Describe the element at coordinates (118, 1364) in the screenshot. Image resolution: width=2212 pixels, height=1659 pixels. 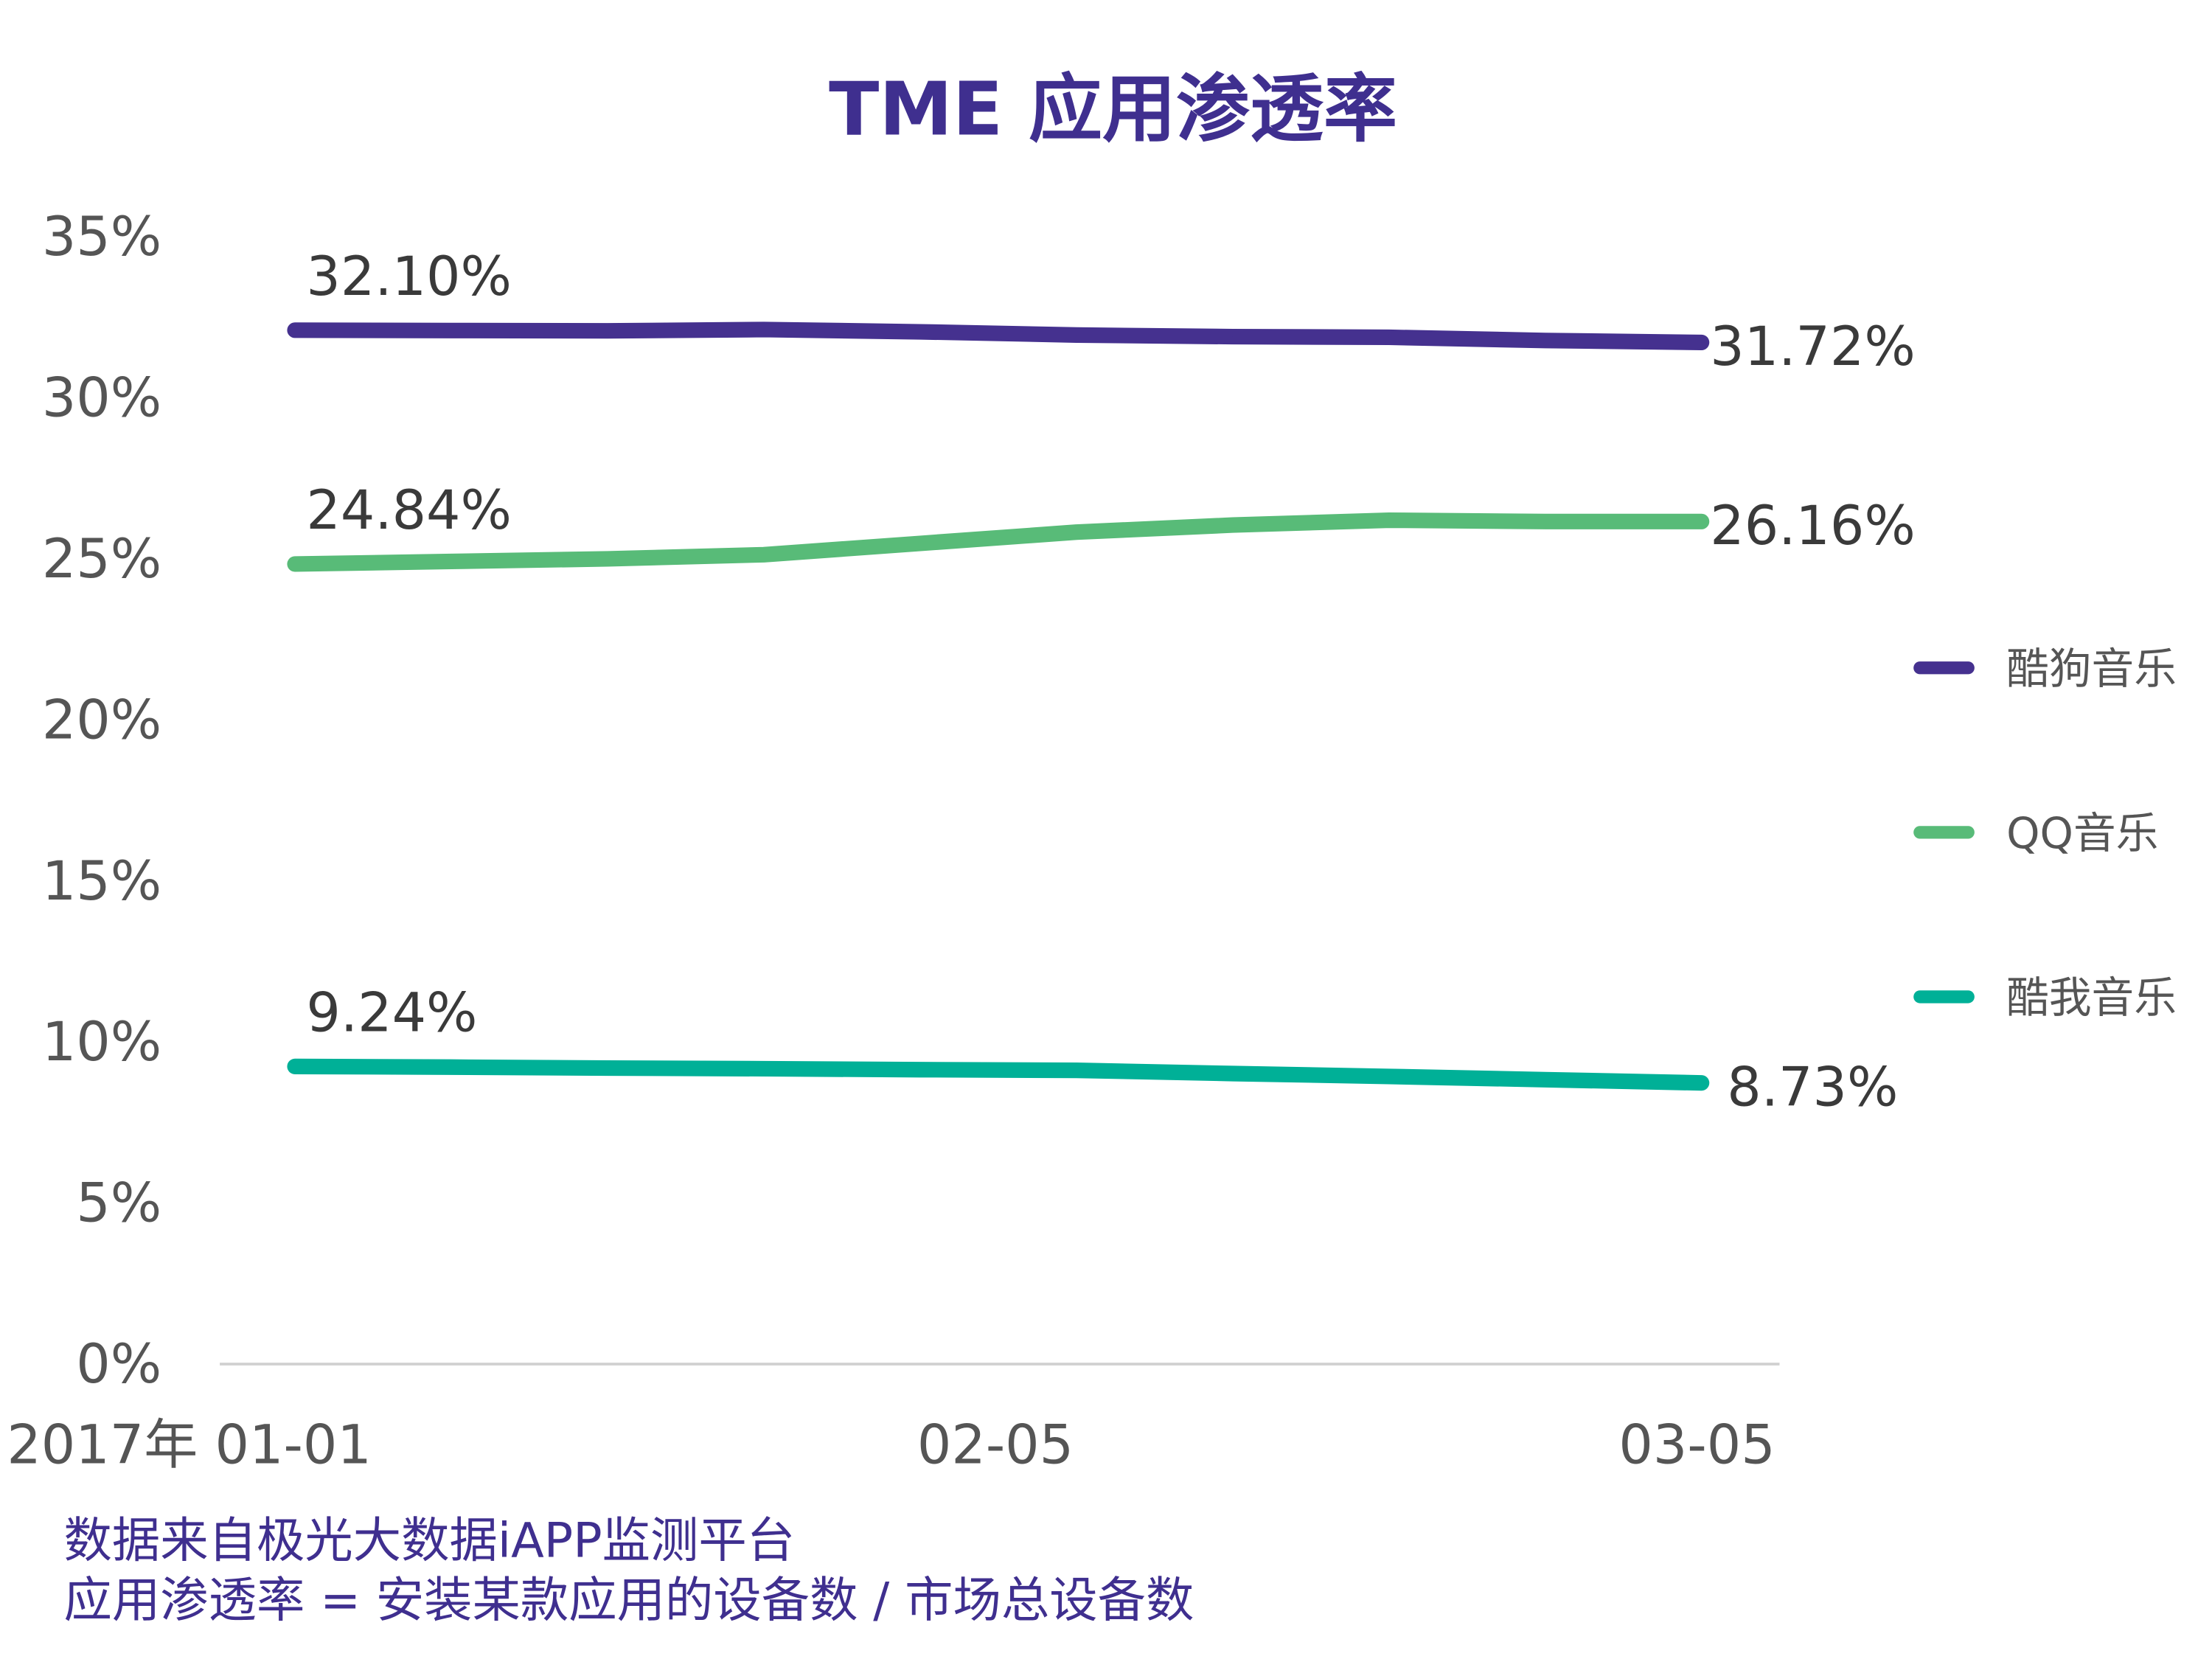
I see `y-tick-label: 0%` at that location.